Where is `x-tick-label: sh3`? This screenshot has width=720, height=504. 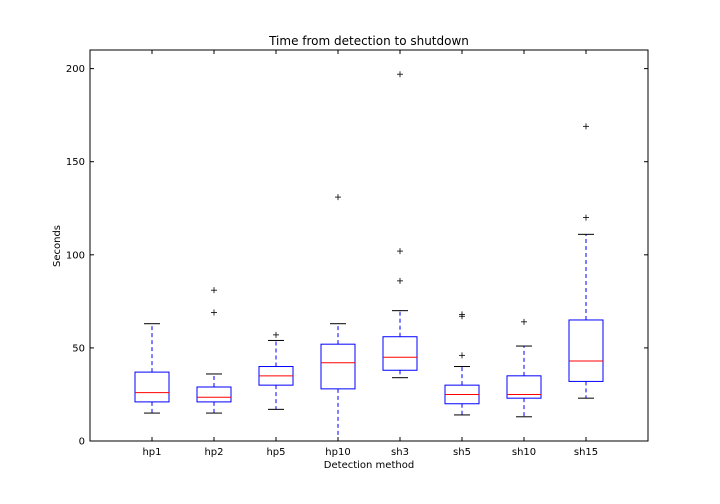 x-tick-label: sh3 is located at coordinates (400, 452).